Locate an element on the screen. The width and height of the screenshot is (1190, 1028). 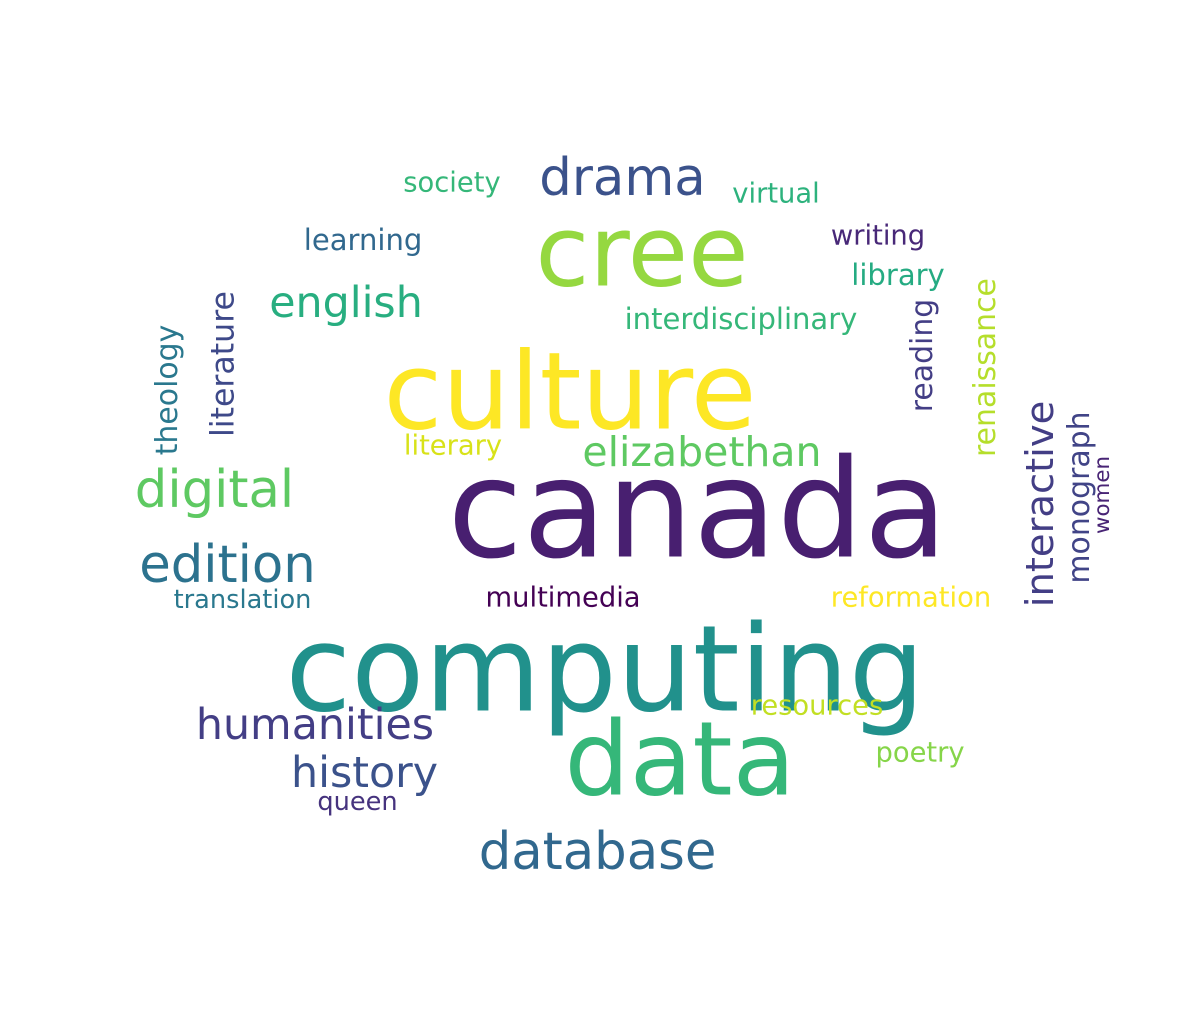
word-society: society is located at coordinates (451, 183).